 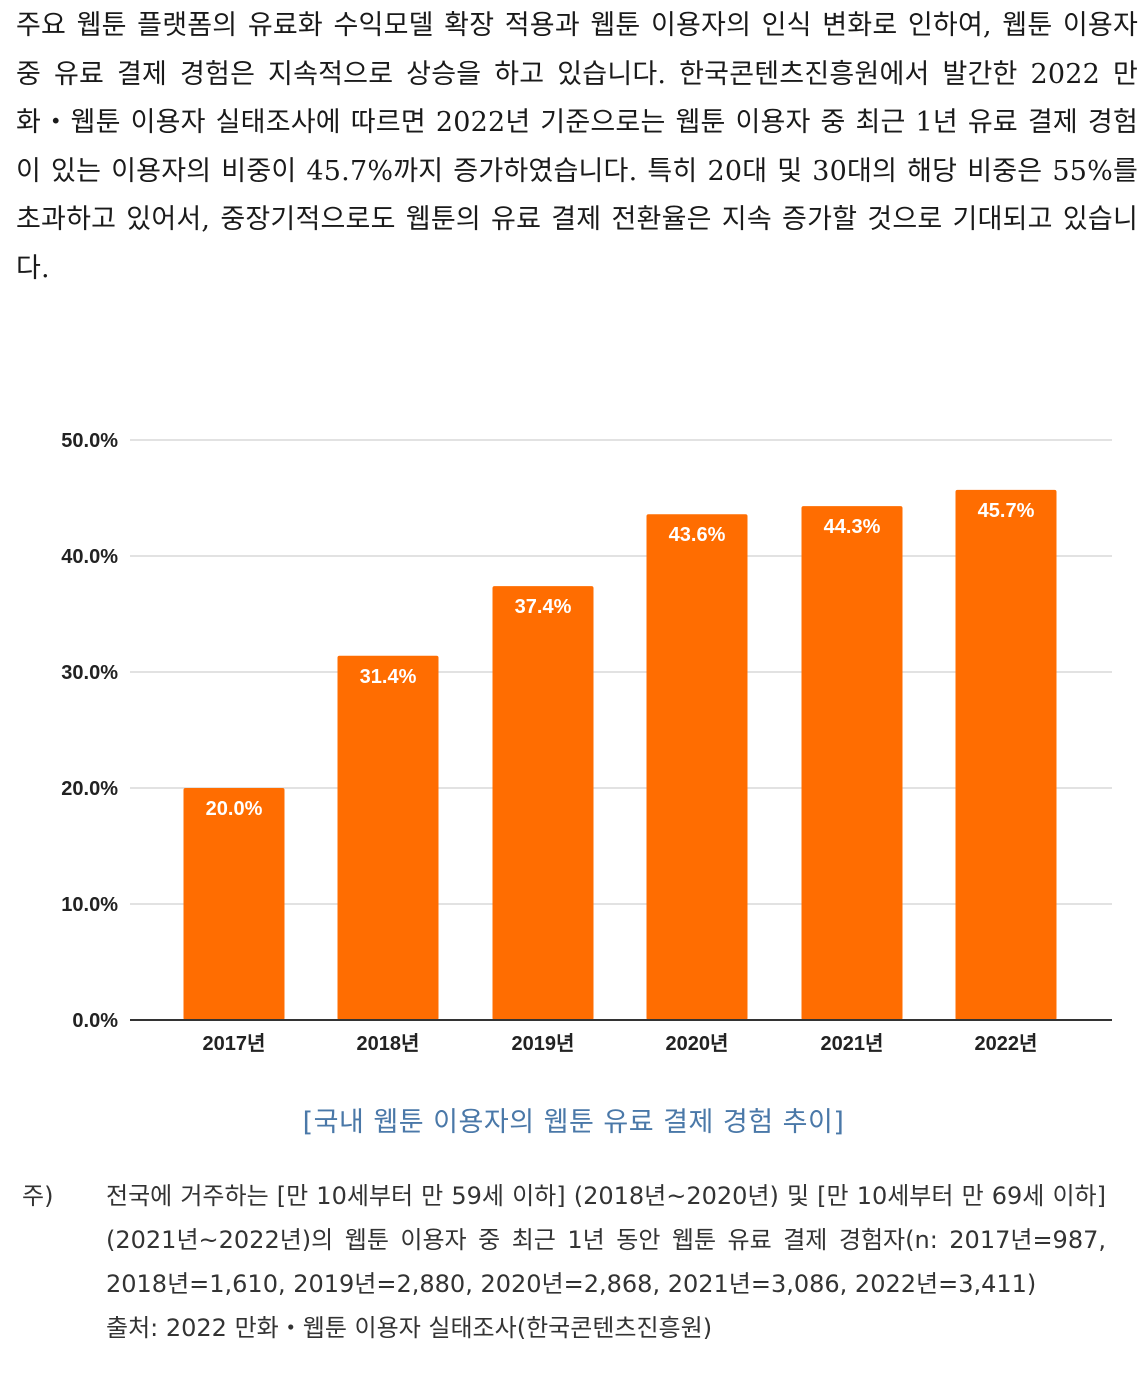 I want to click on x-tick-label: 2021년, so click(x=852, y=1043).